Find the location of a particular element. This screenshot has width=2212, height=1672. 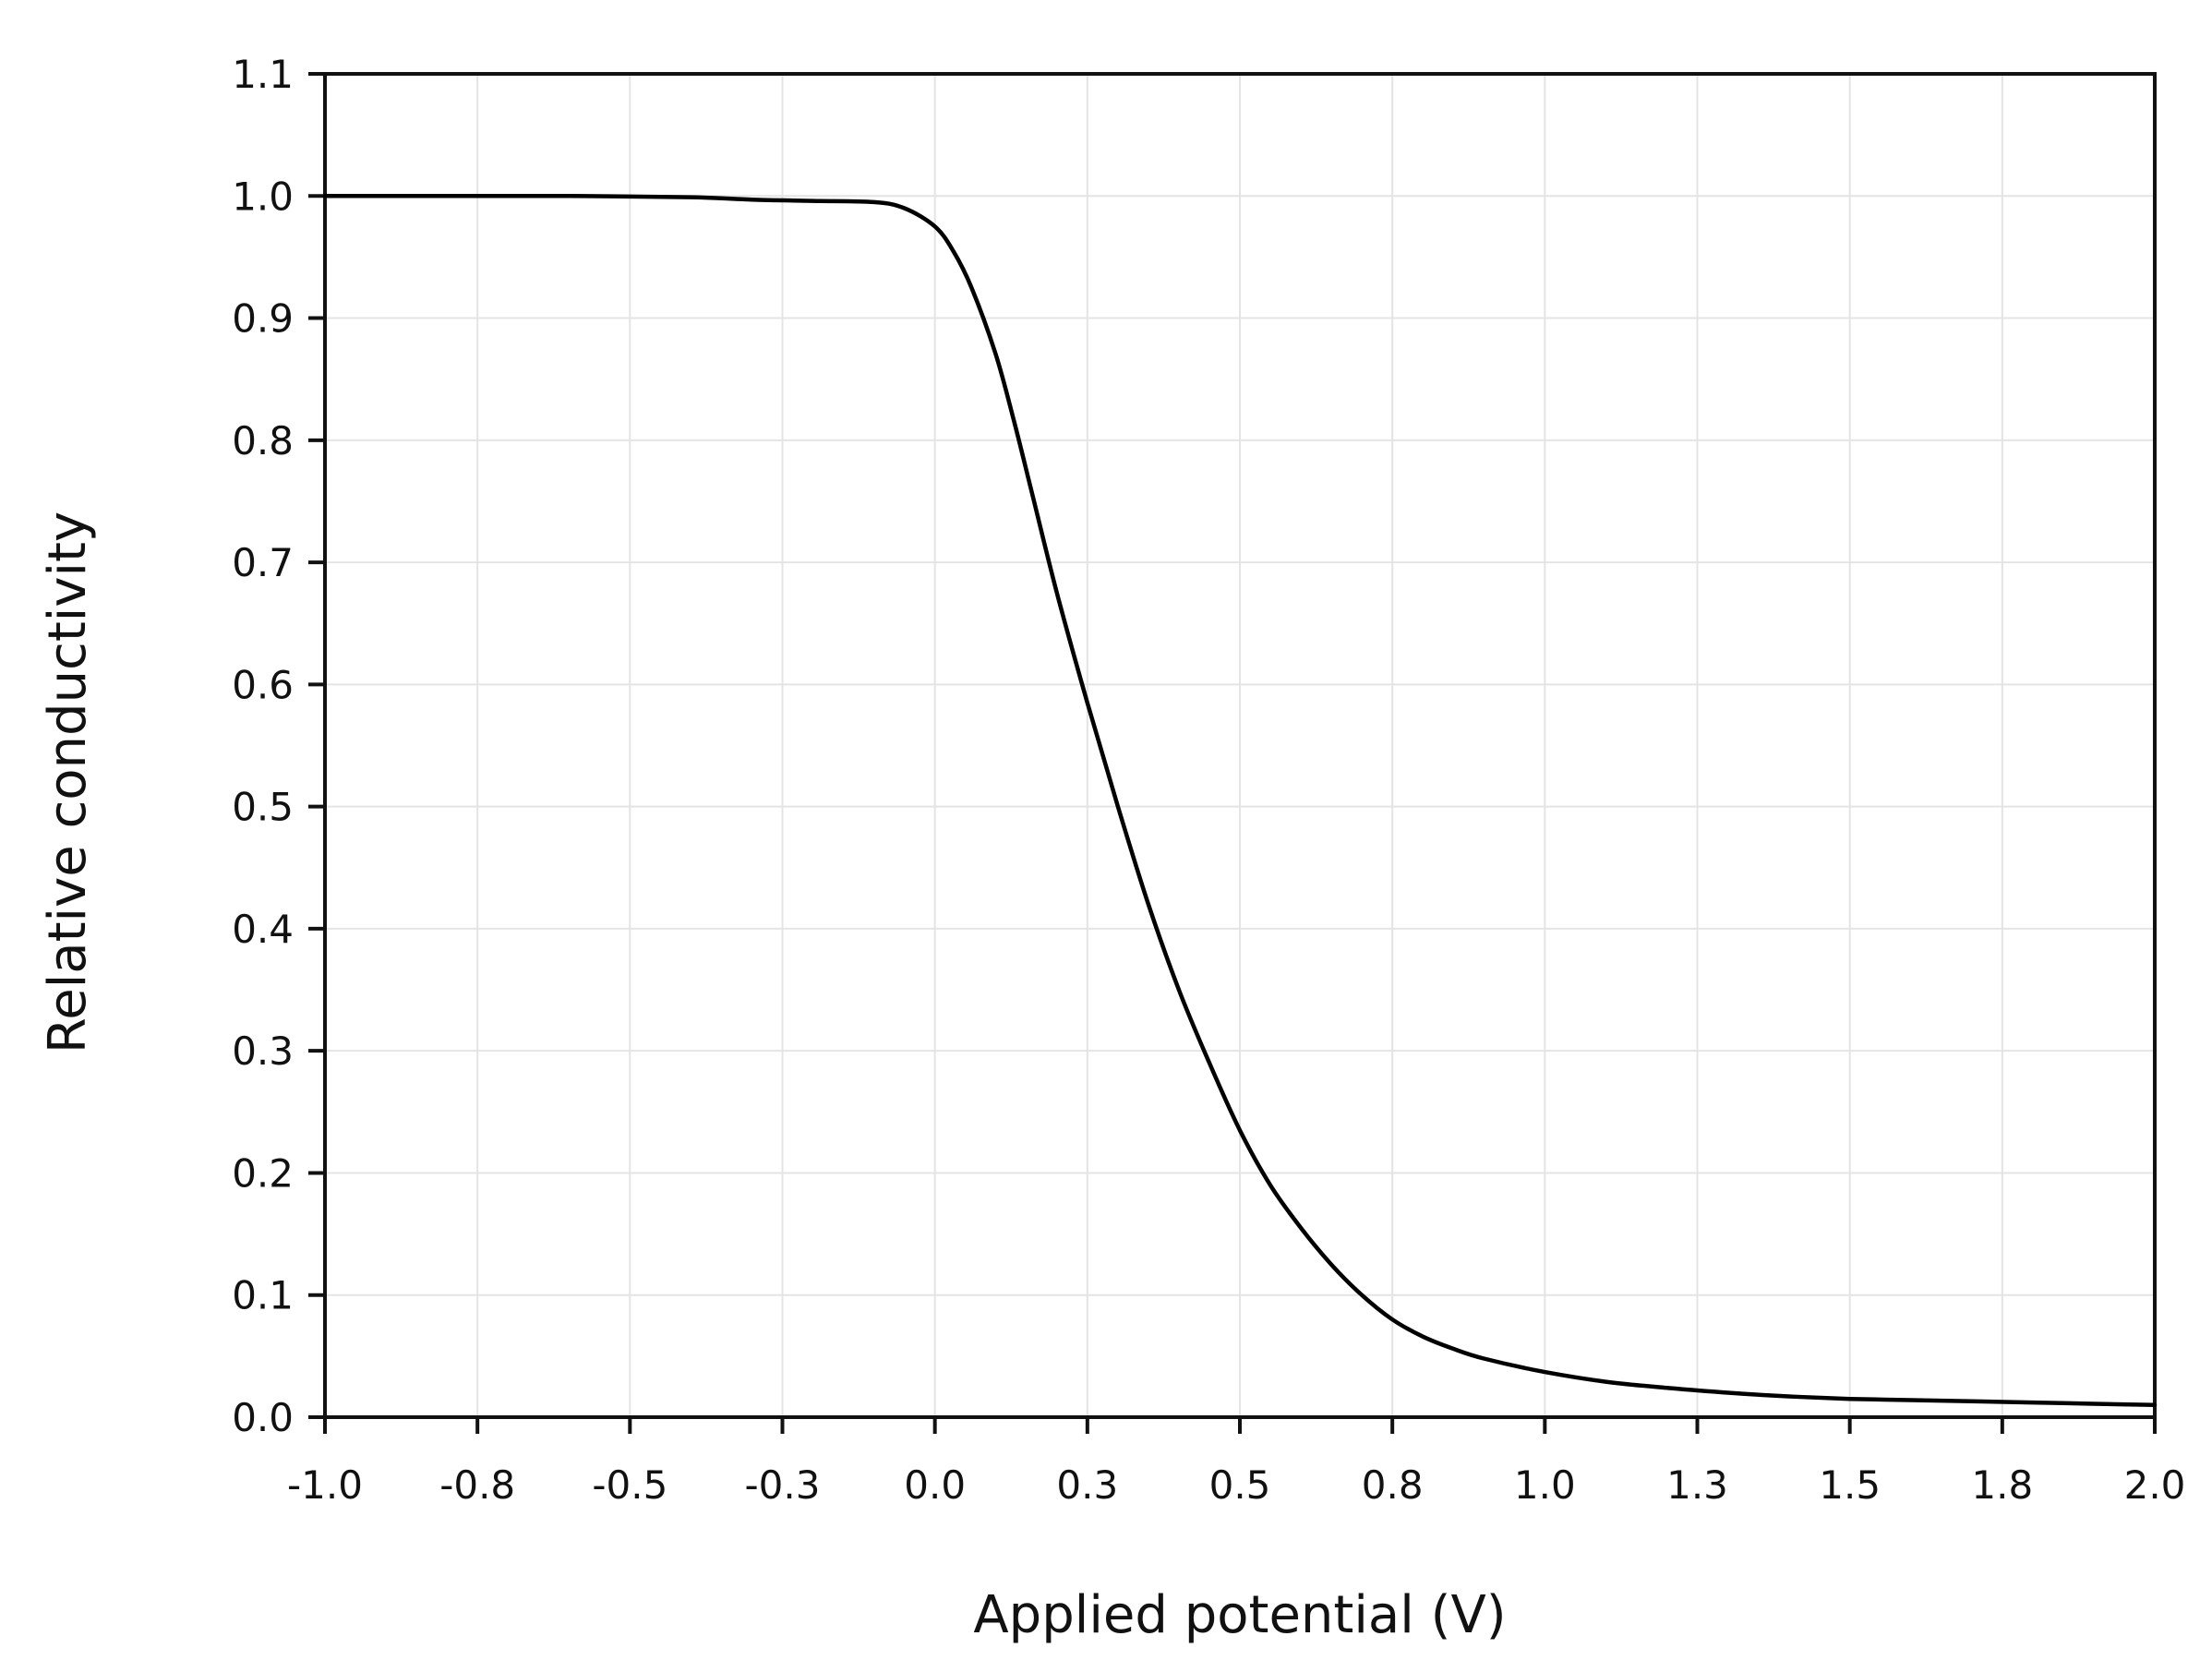

x-tick-label: 0.8 is located at coordinates (1393, 1485).